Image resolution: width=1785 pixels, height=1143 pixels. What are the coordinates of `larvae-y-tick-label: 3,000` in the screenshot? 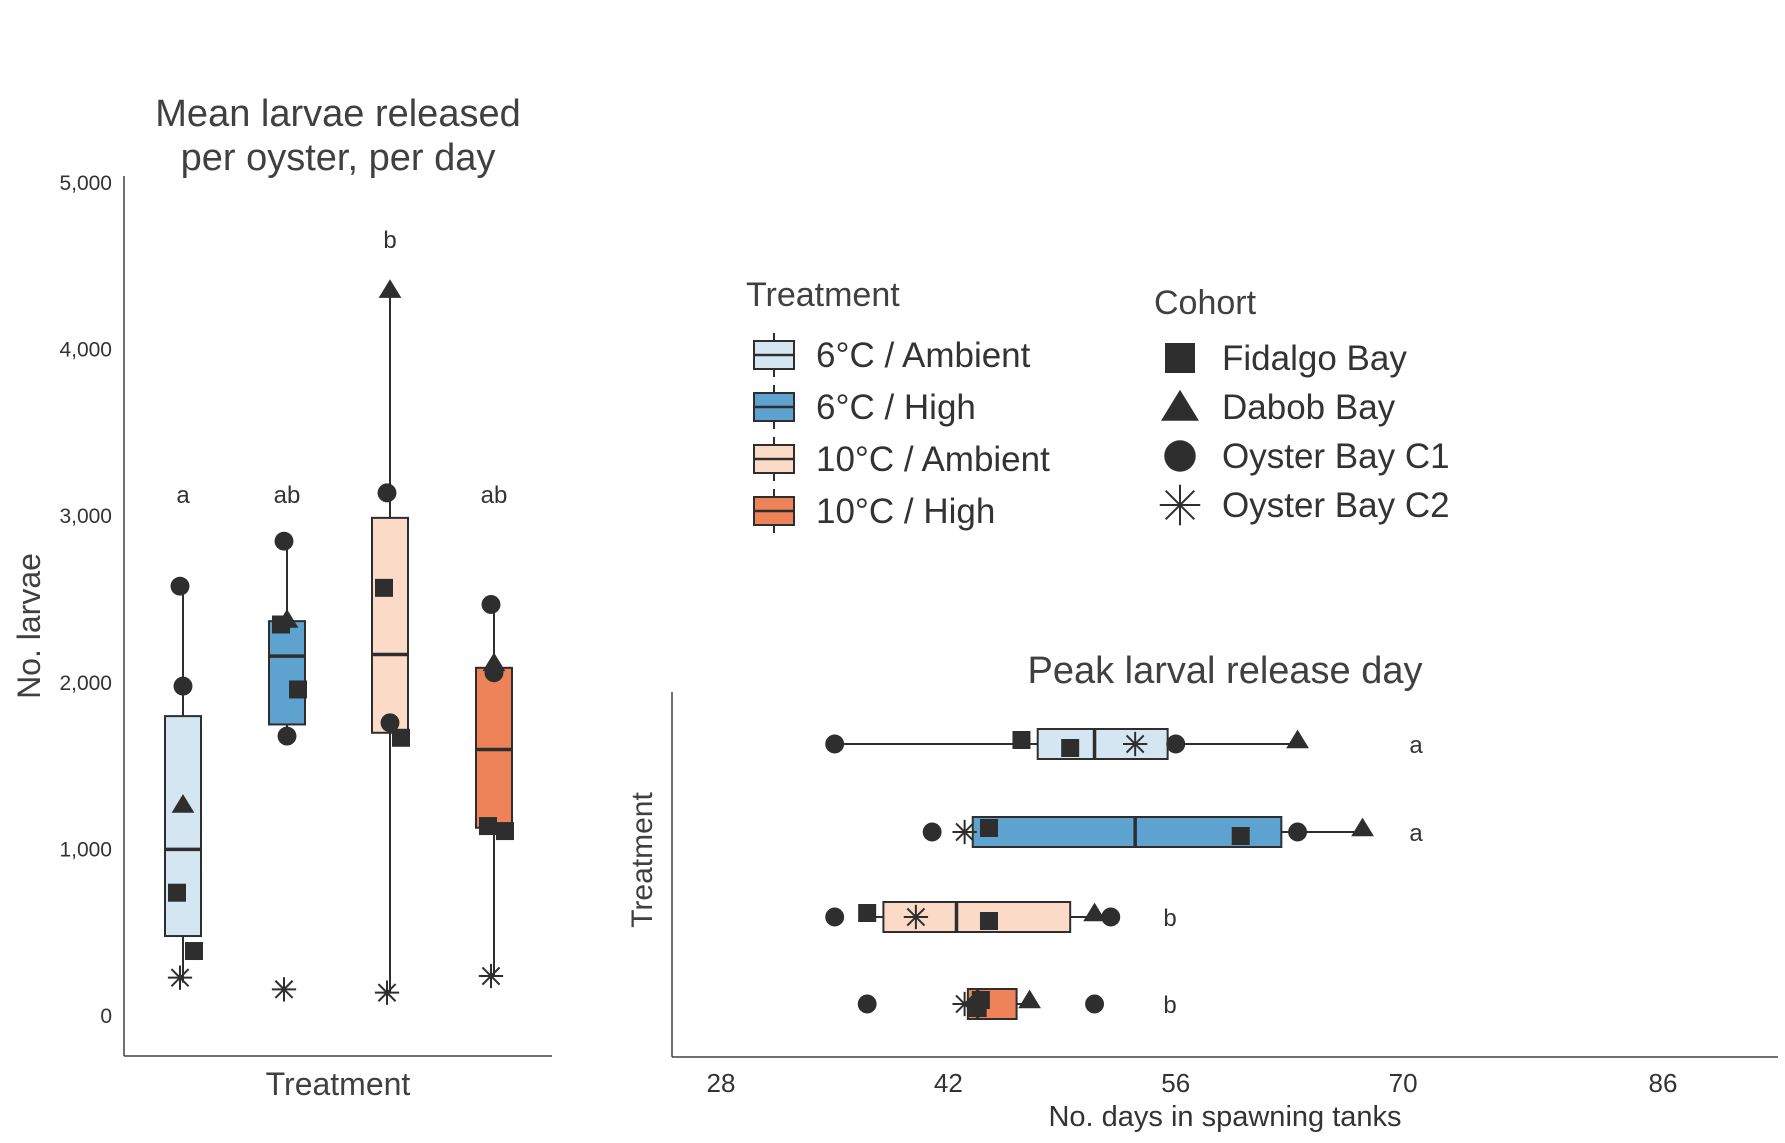 It's located at (85, 516).